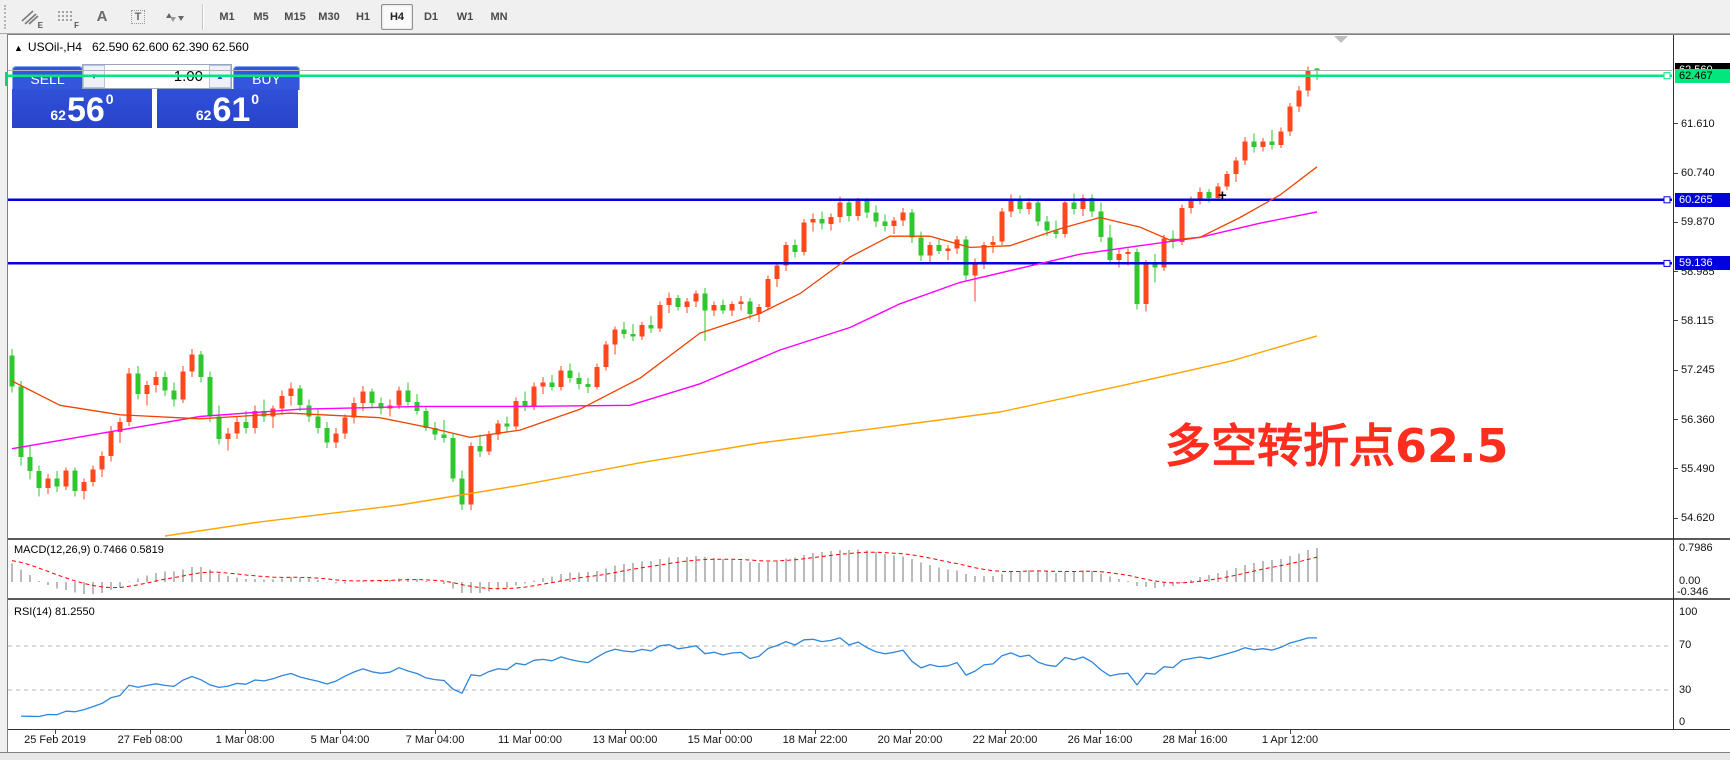 This screenshot has height=760, width=1730. What do you see at coordinates (255, 99) in the screenshot?
I see `ask-superscript: 0` at bounding box center [255, 99].